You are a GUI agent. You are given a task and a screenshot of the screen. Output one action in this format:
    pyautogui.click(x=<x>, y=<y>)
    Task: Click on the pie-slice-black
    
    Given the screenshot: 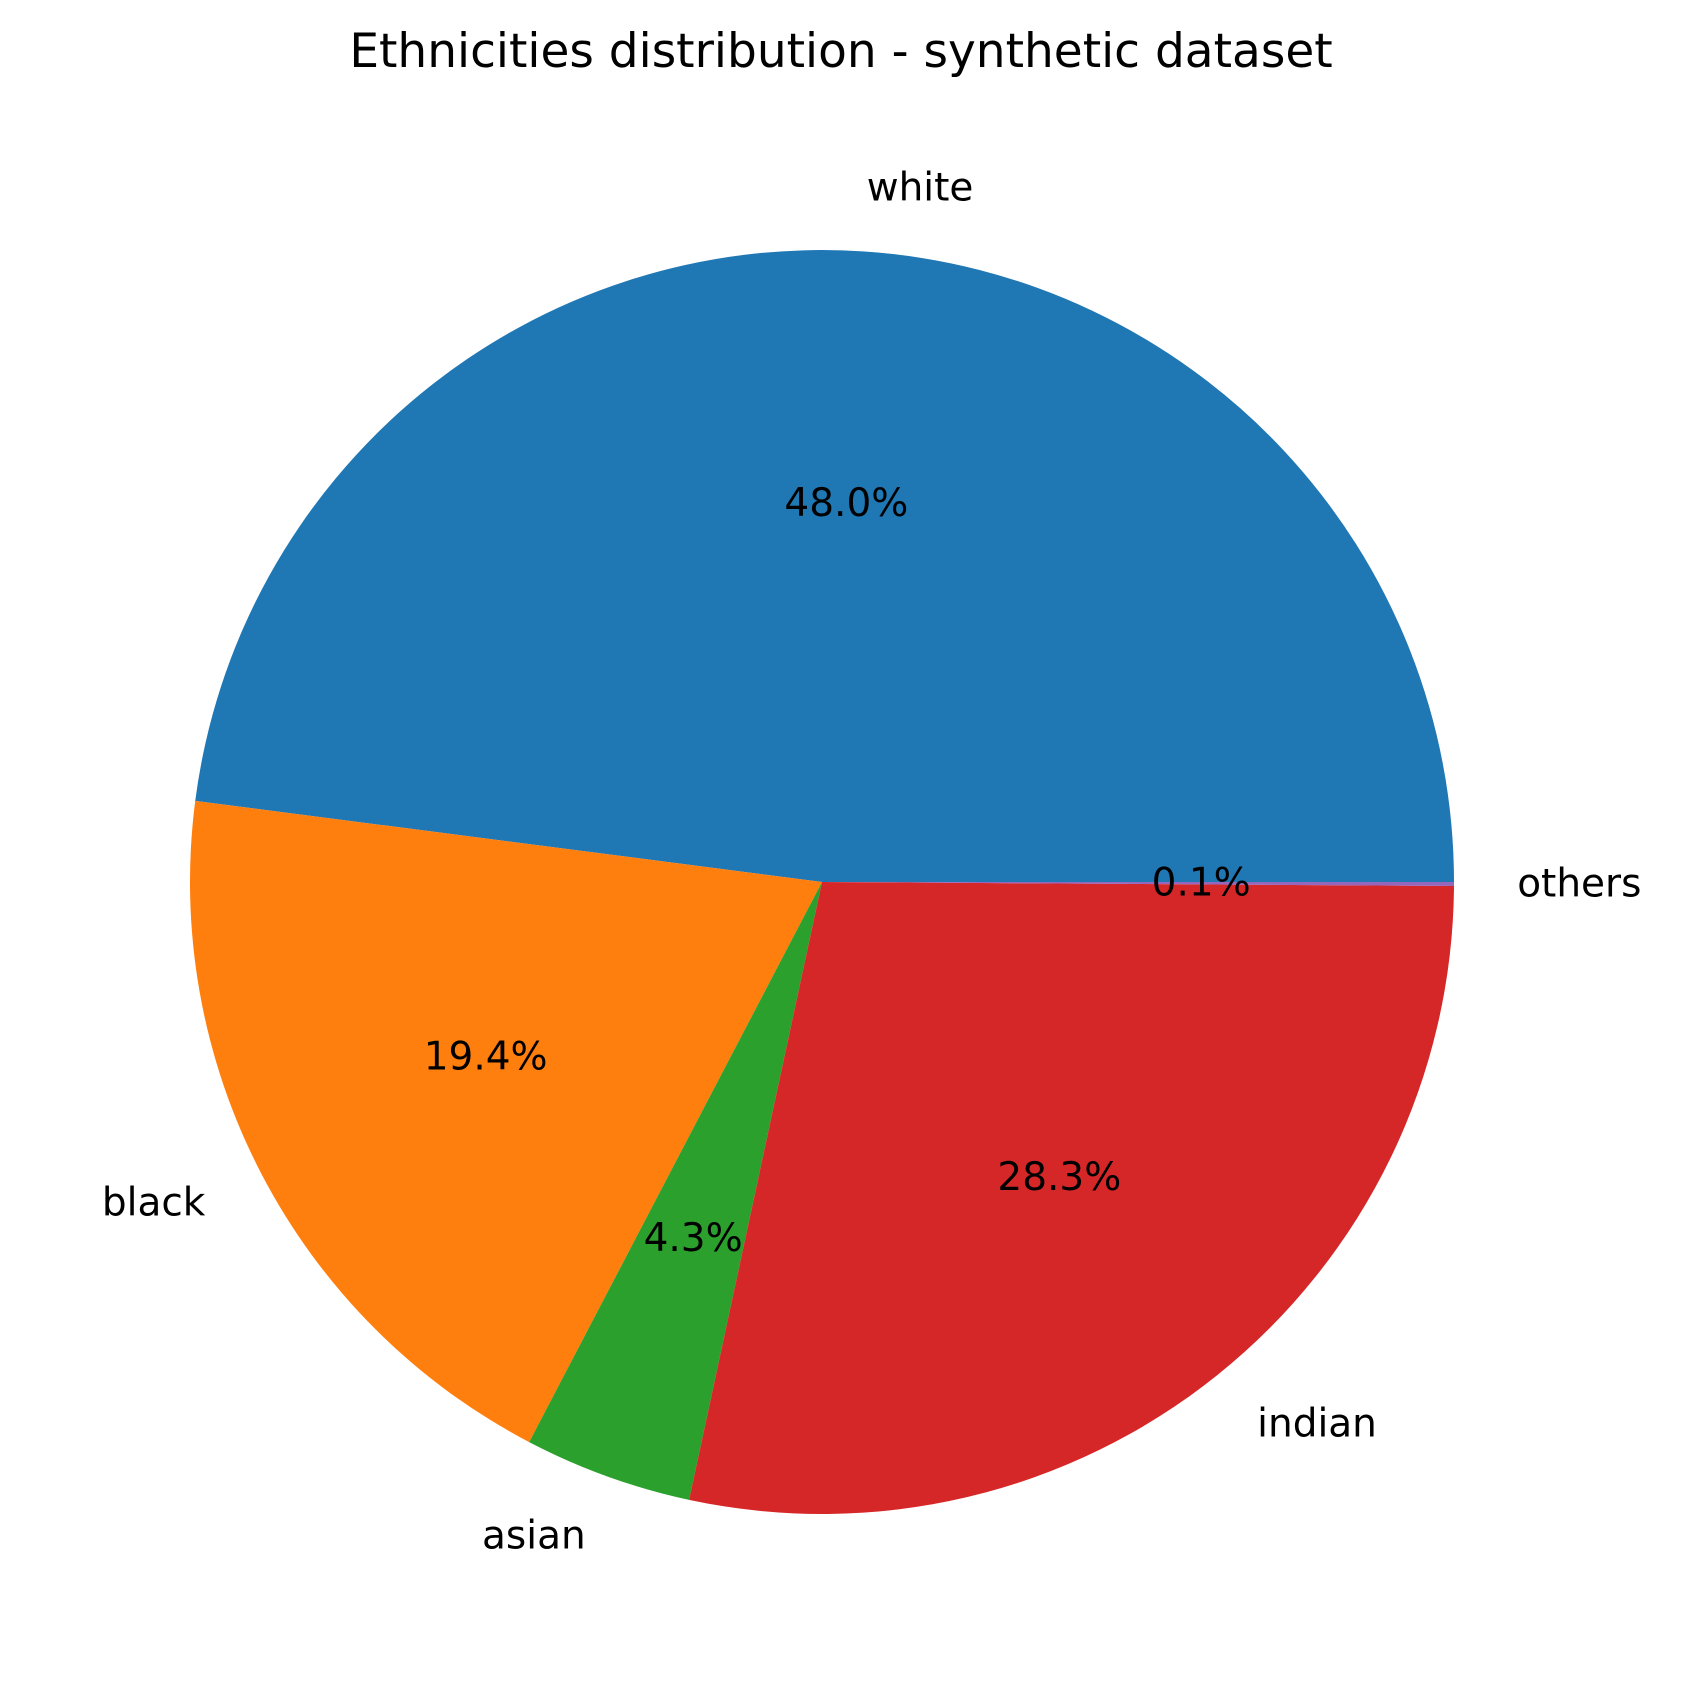 What is the action you would take?
    pyautogui.click(x=506, y=1121)
    